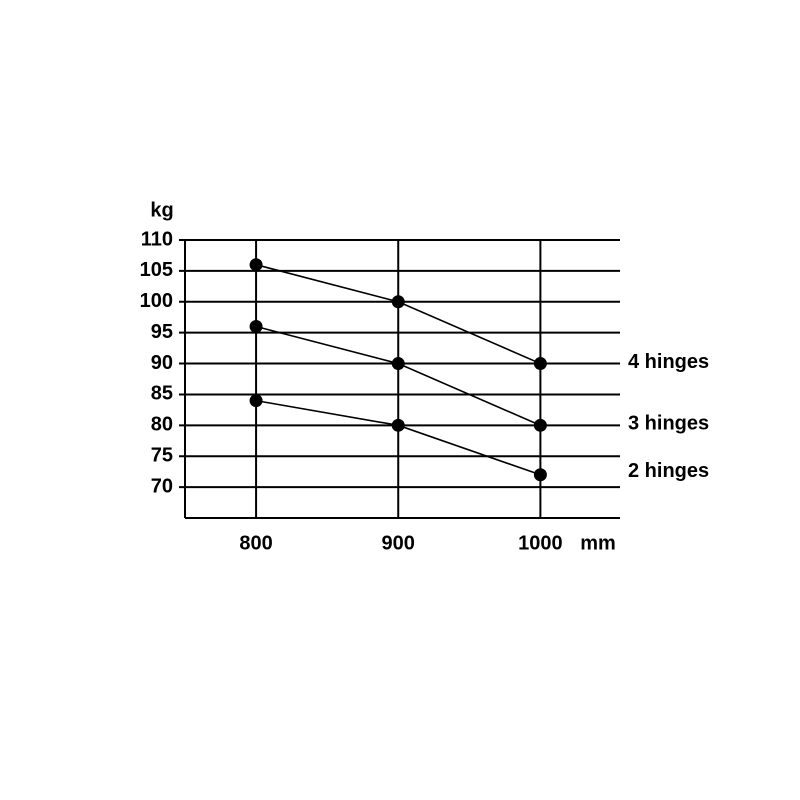 The width and height of the screenshot is (800, 800). What do you see at coordinates (157, 239) in the screenshot?
I see `y-tick-label: 110` at bounding box center [157, 239].